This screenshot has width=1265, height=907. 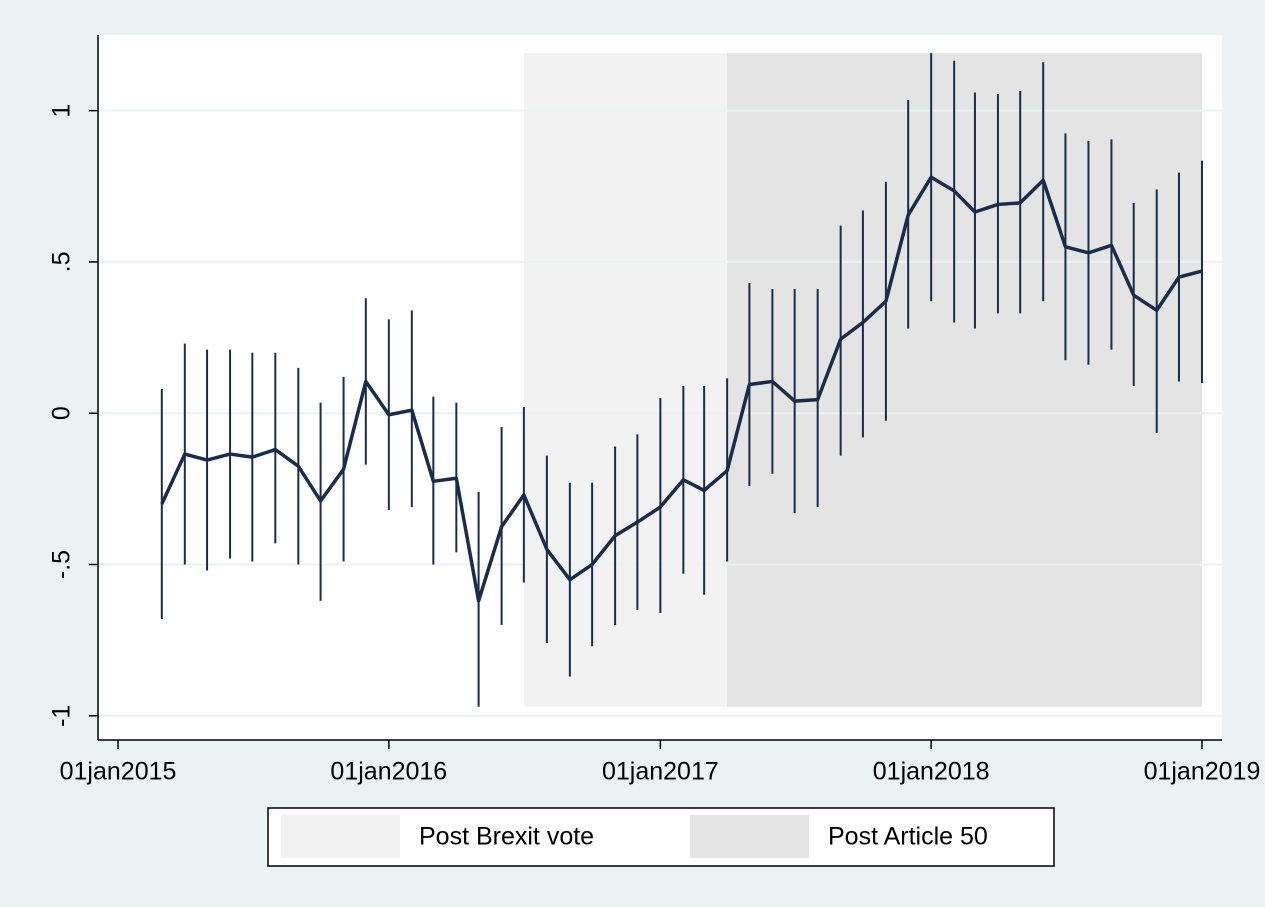 I want to click on x-tick-label: 01jan2019, so click(x=1202, y=772).